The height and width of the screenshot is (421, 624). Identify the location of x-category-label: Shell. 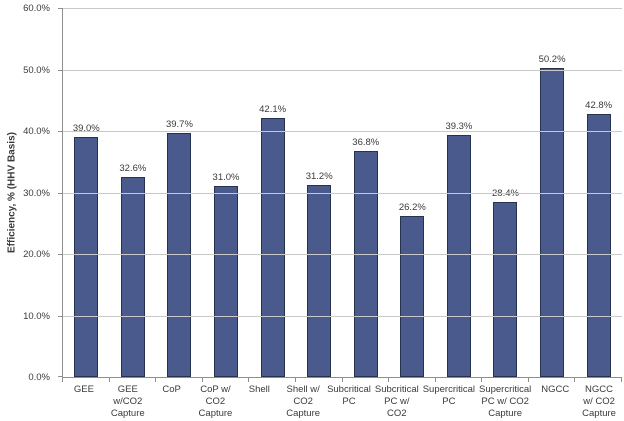
(259, 389).